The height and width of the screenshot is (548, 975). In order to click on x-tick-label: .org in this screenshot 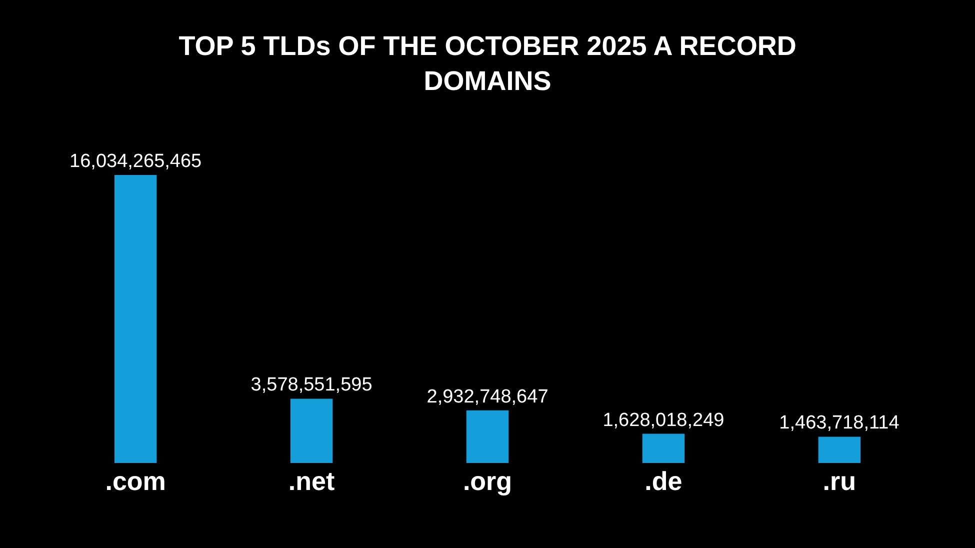, I will do `click(487, 481)`.